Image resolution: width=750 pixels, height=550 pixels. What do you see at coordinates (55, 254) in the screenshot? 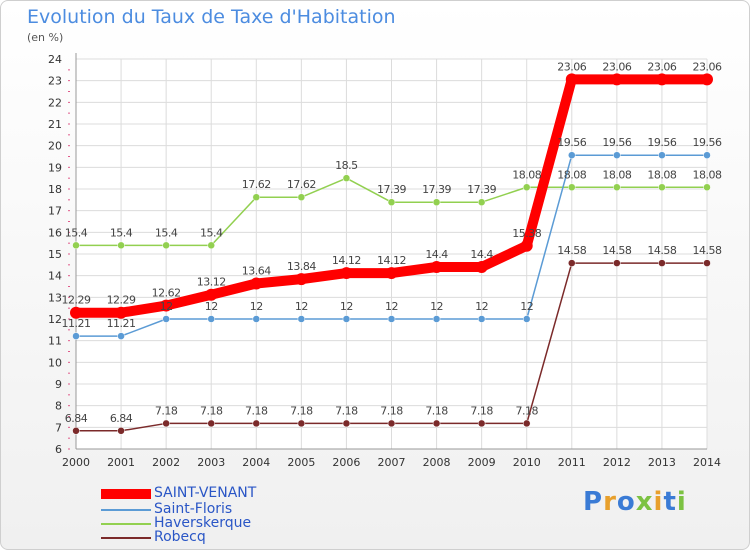
I see `y-tick-label: 15` at bounding box center [55, 254].